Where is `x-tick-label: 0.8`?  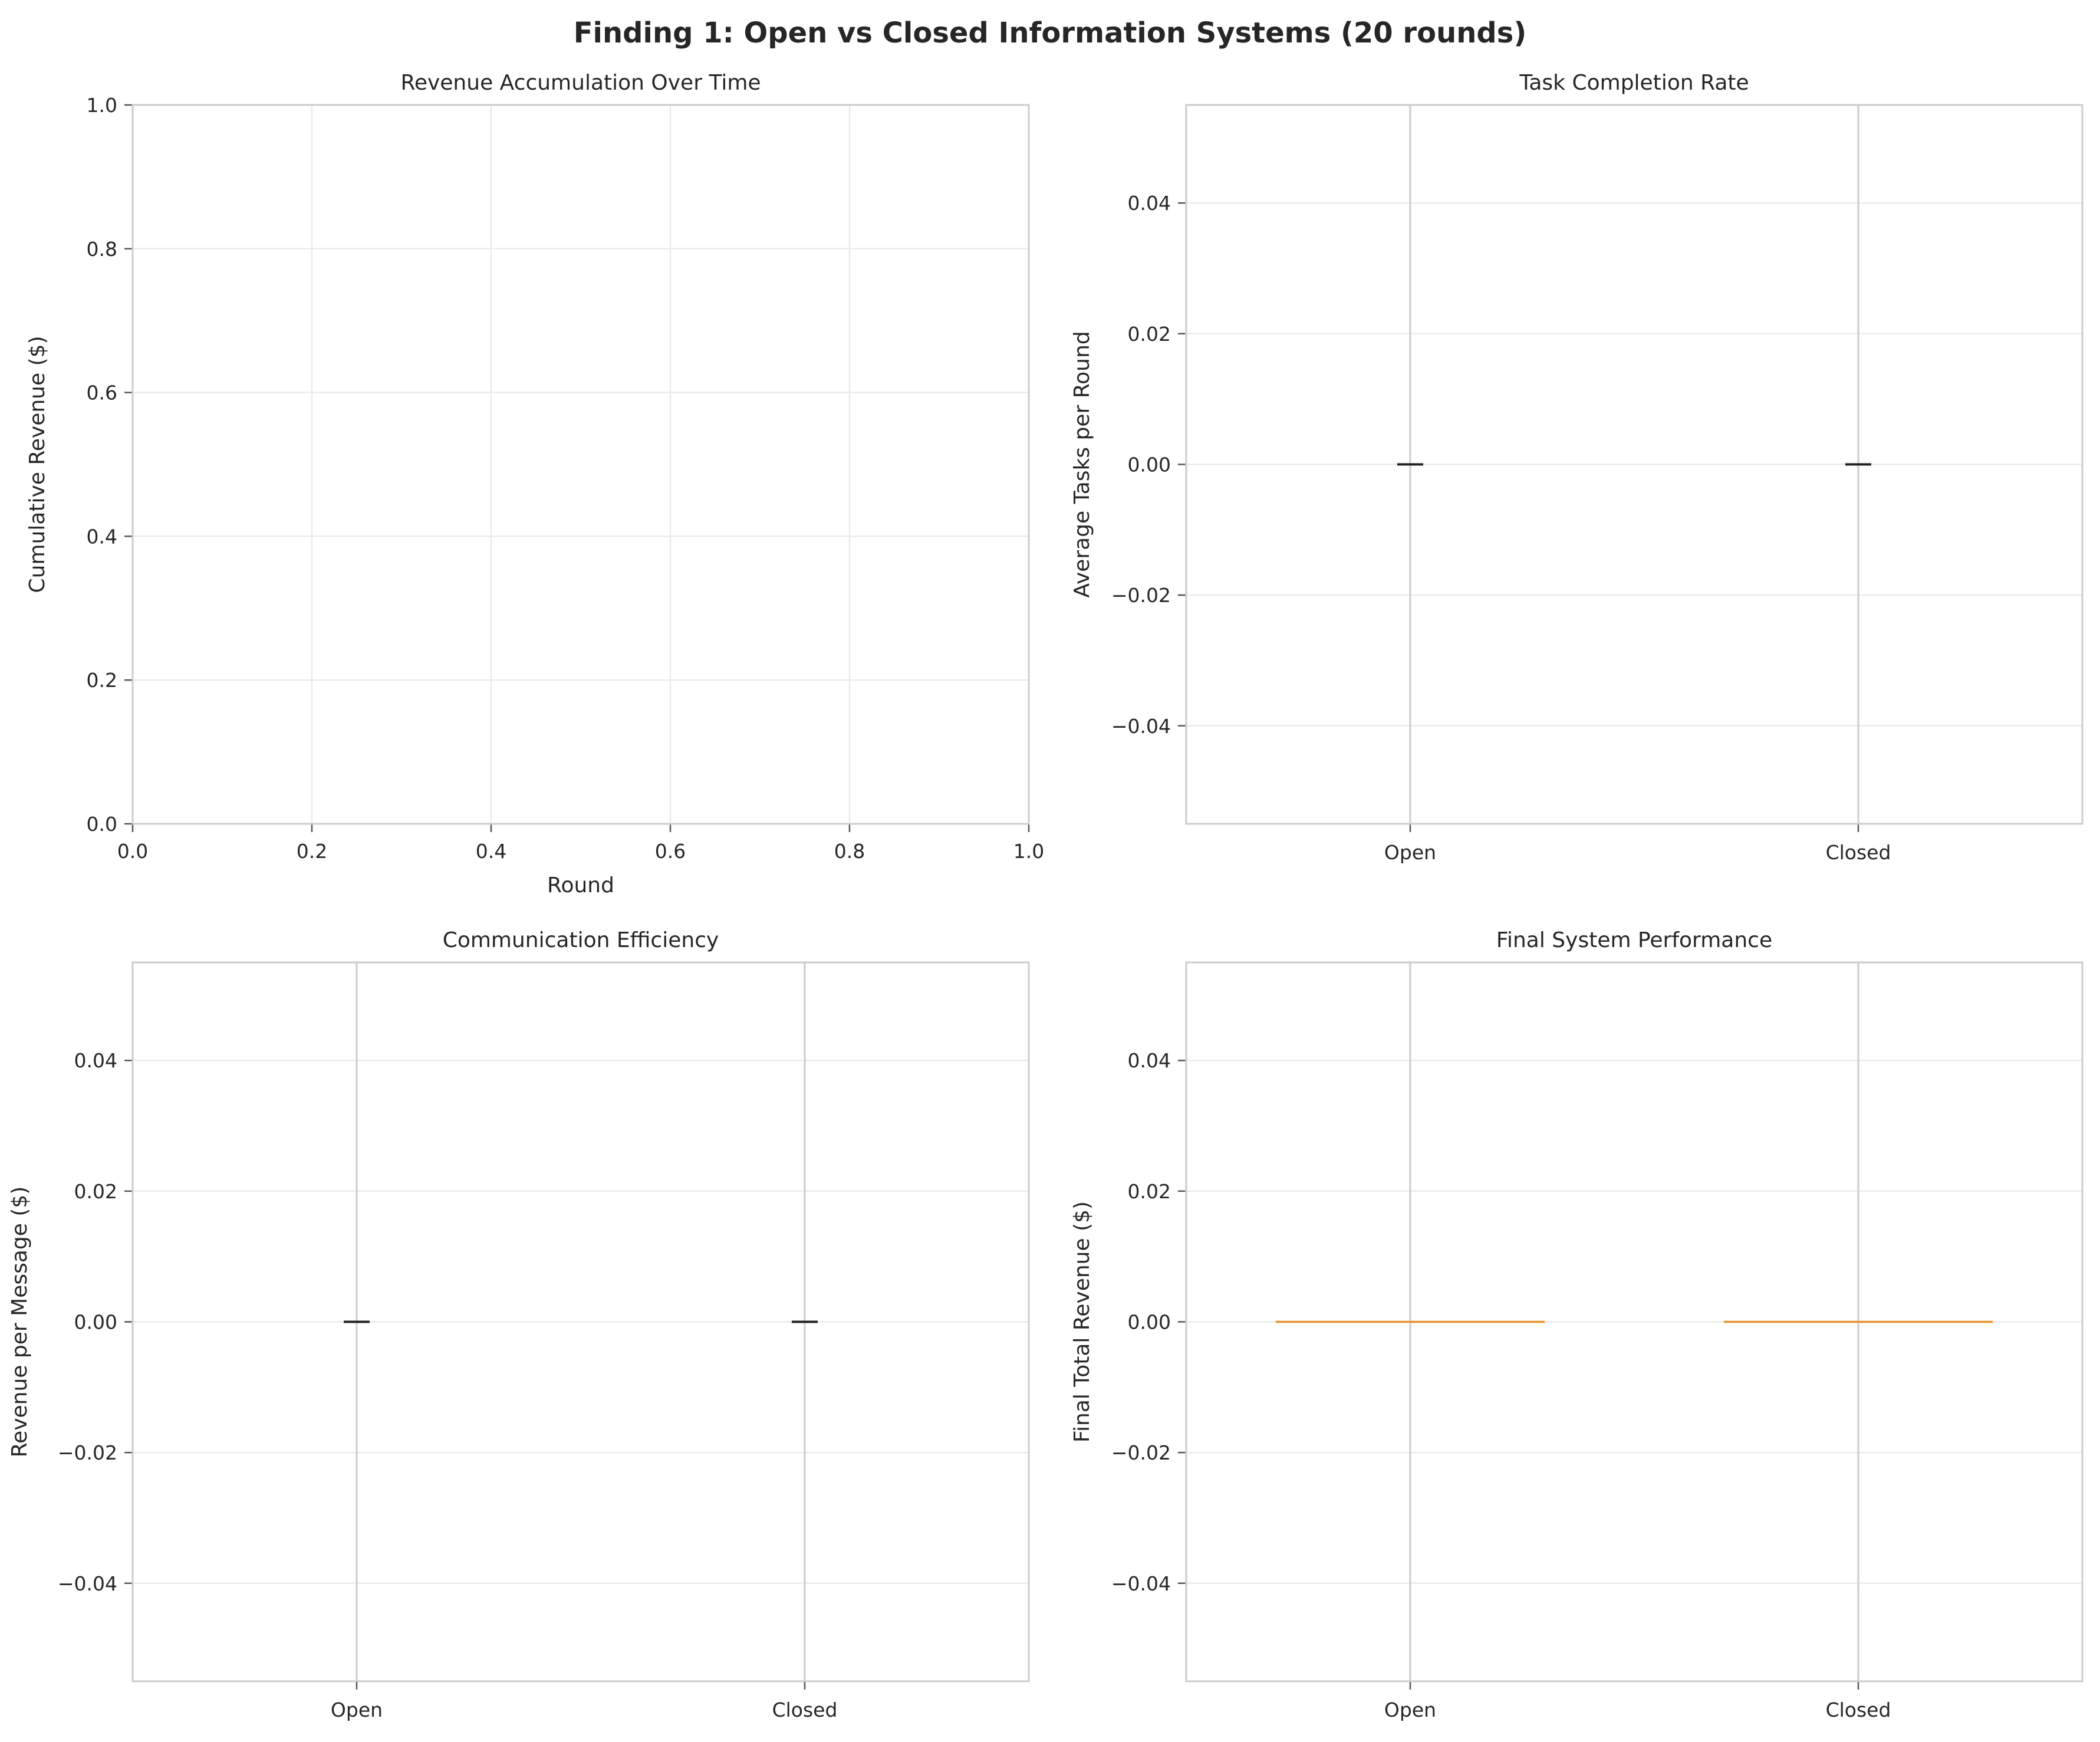
x-tick-label: 0.8 is located at coordinates (849, 851).